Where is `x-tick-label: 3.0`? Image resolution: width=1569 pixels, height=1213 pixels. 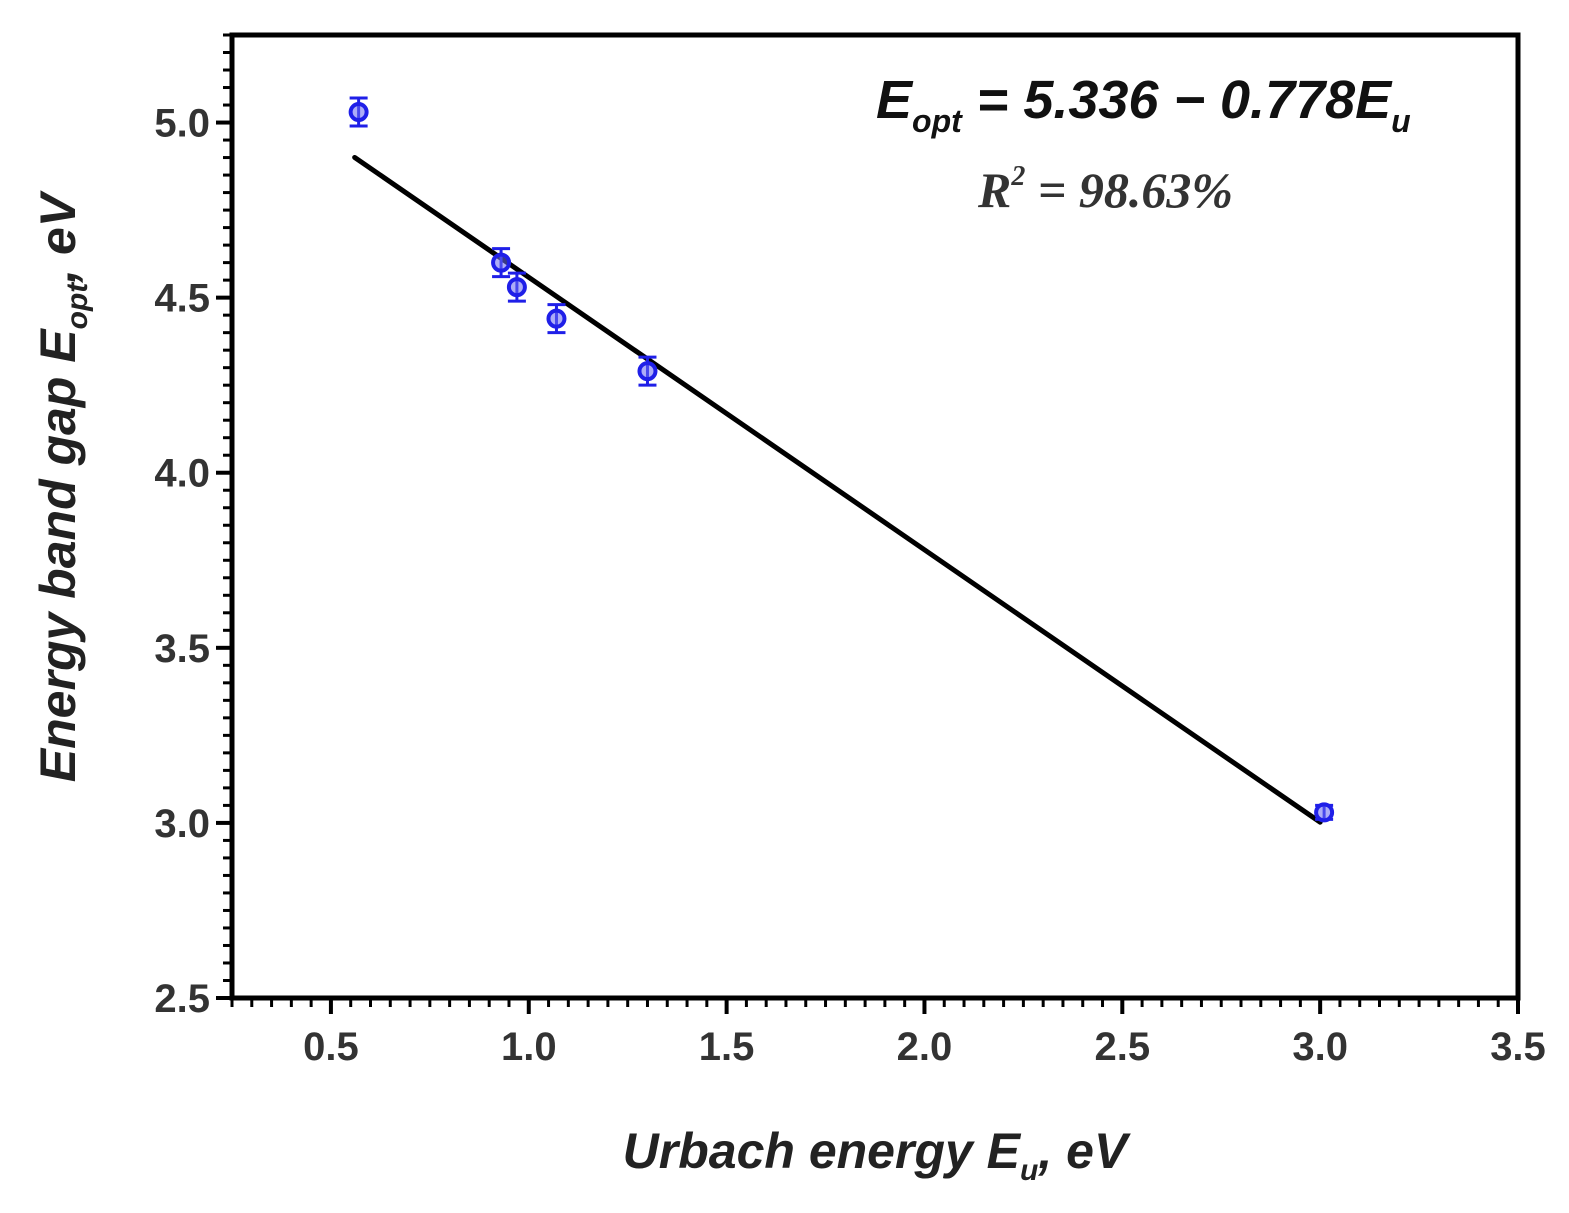
x-tick-label: 3.0 is located at coordinates (1320, 1047).